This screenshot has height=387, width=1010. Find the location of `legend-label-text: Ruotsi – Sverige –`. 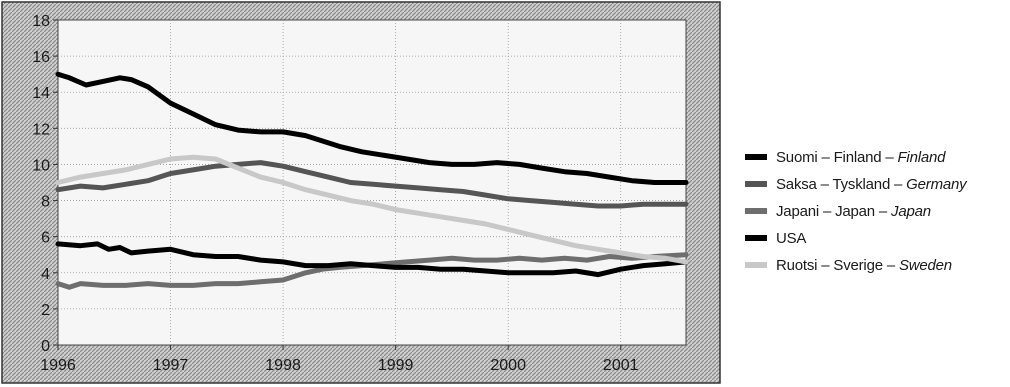

legend-label-text: Ruotsi – Sverige – is located at coordinates (837, 265).